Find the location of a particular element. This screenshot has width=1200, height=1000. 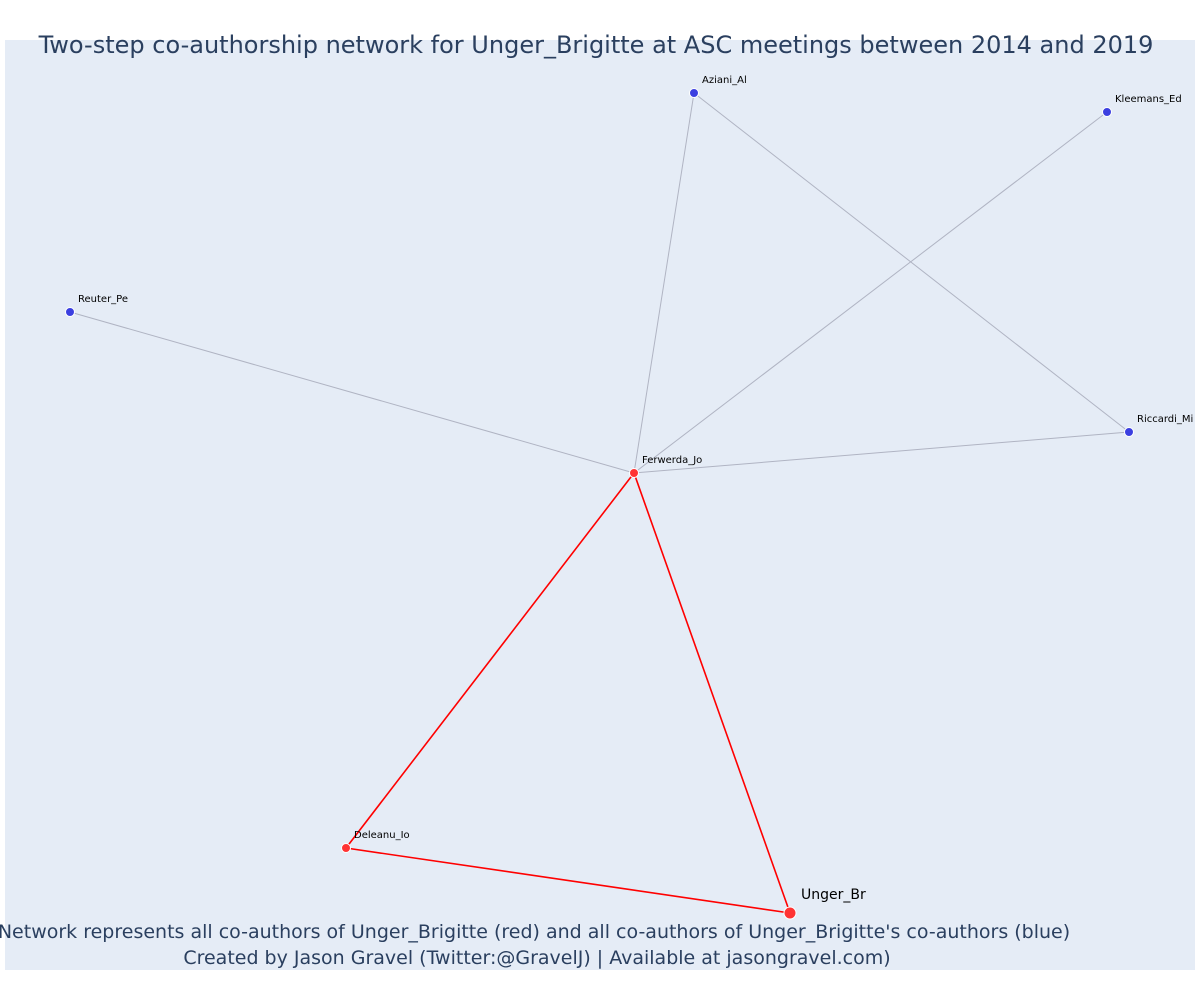

edge-Ferwerda_Jo-Aziani_Al is located at coordinates (664, 283).